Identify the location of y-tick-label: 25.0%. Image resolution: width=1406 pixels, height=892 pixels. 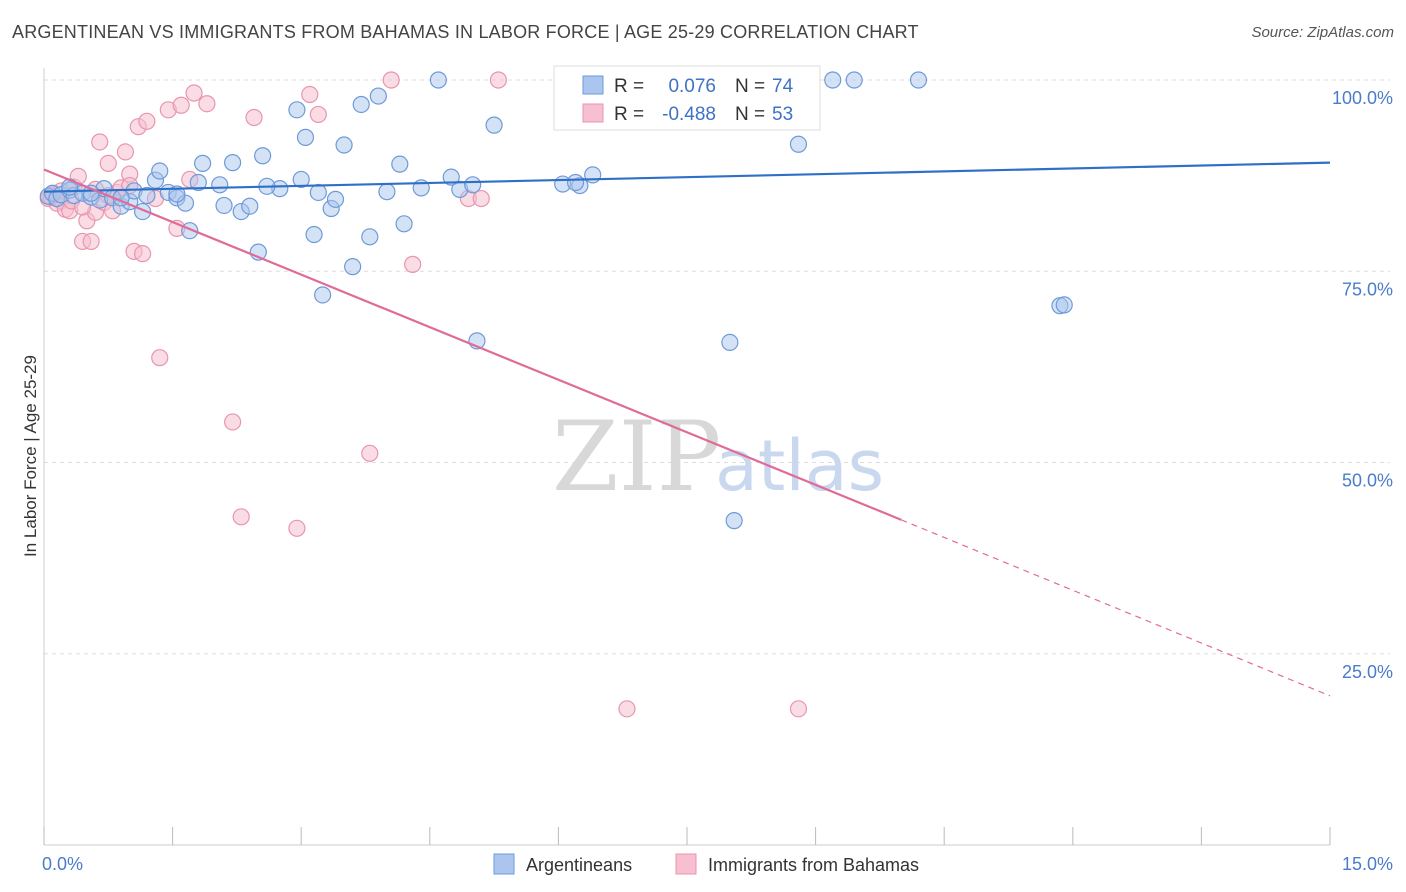
(1367, 672).